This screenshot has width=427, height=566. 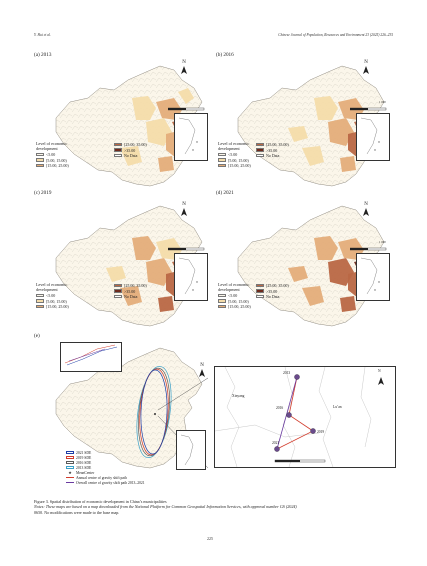 What do you see at coordinates (52, 143) in the screenshot?
I see `legend-a-title-1: Level of economic` at bounding box center [52, 143].